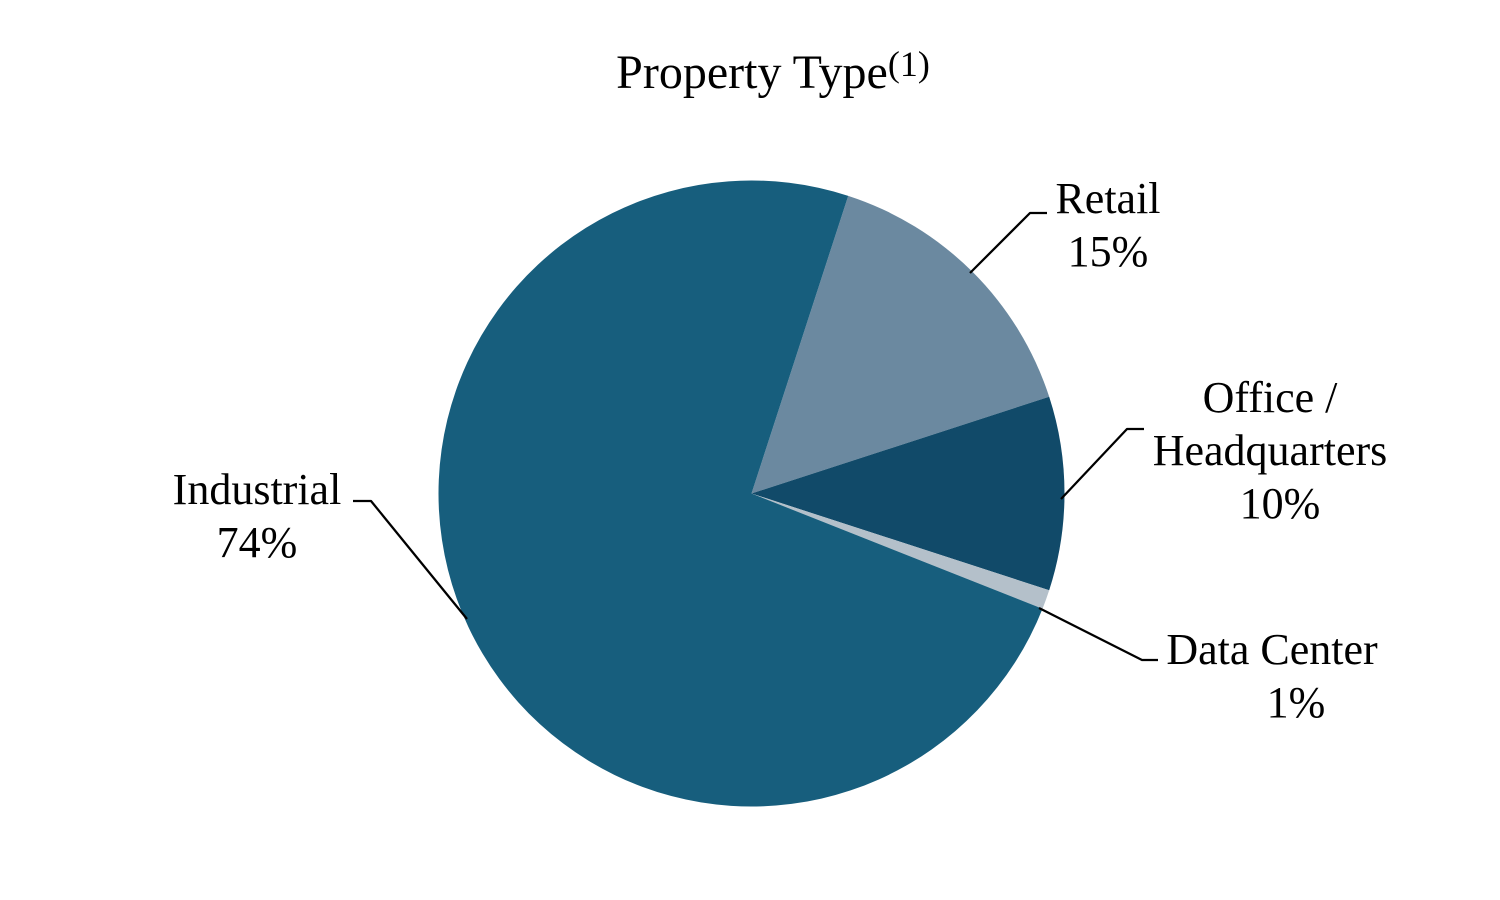 Image resolution: width=1500 pixels, height=900 pixels. I want to click on data-center-label: Data Center 1%, so click(1271, 676).